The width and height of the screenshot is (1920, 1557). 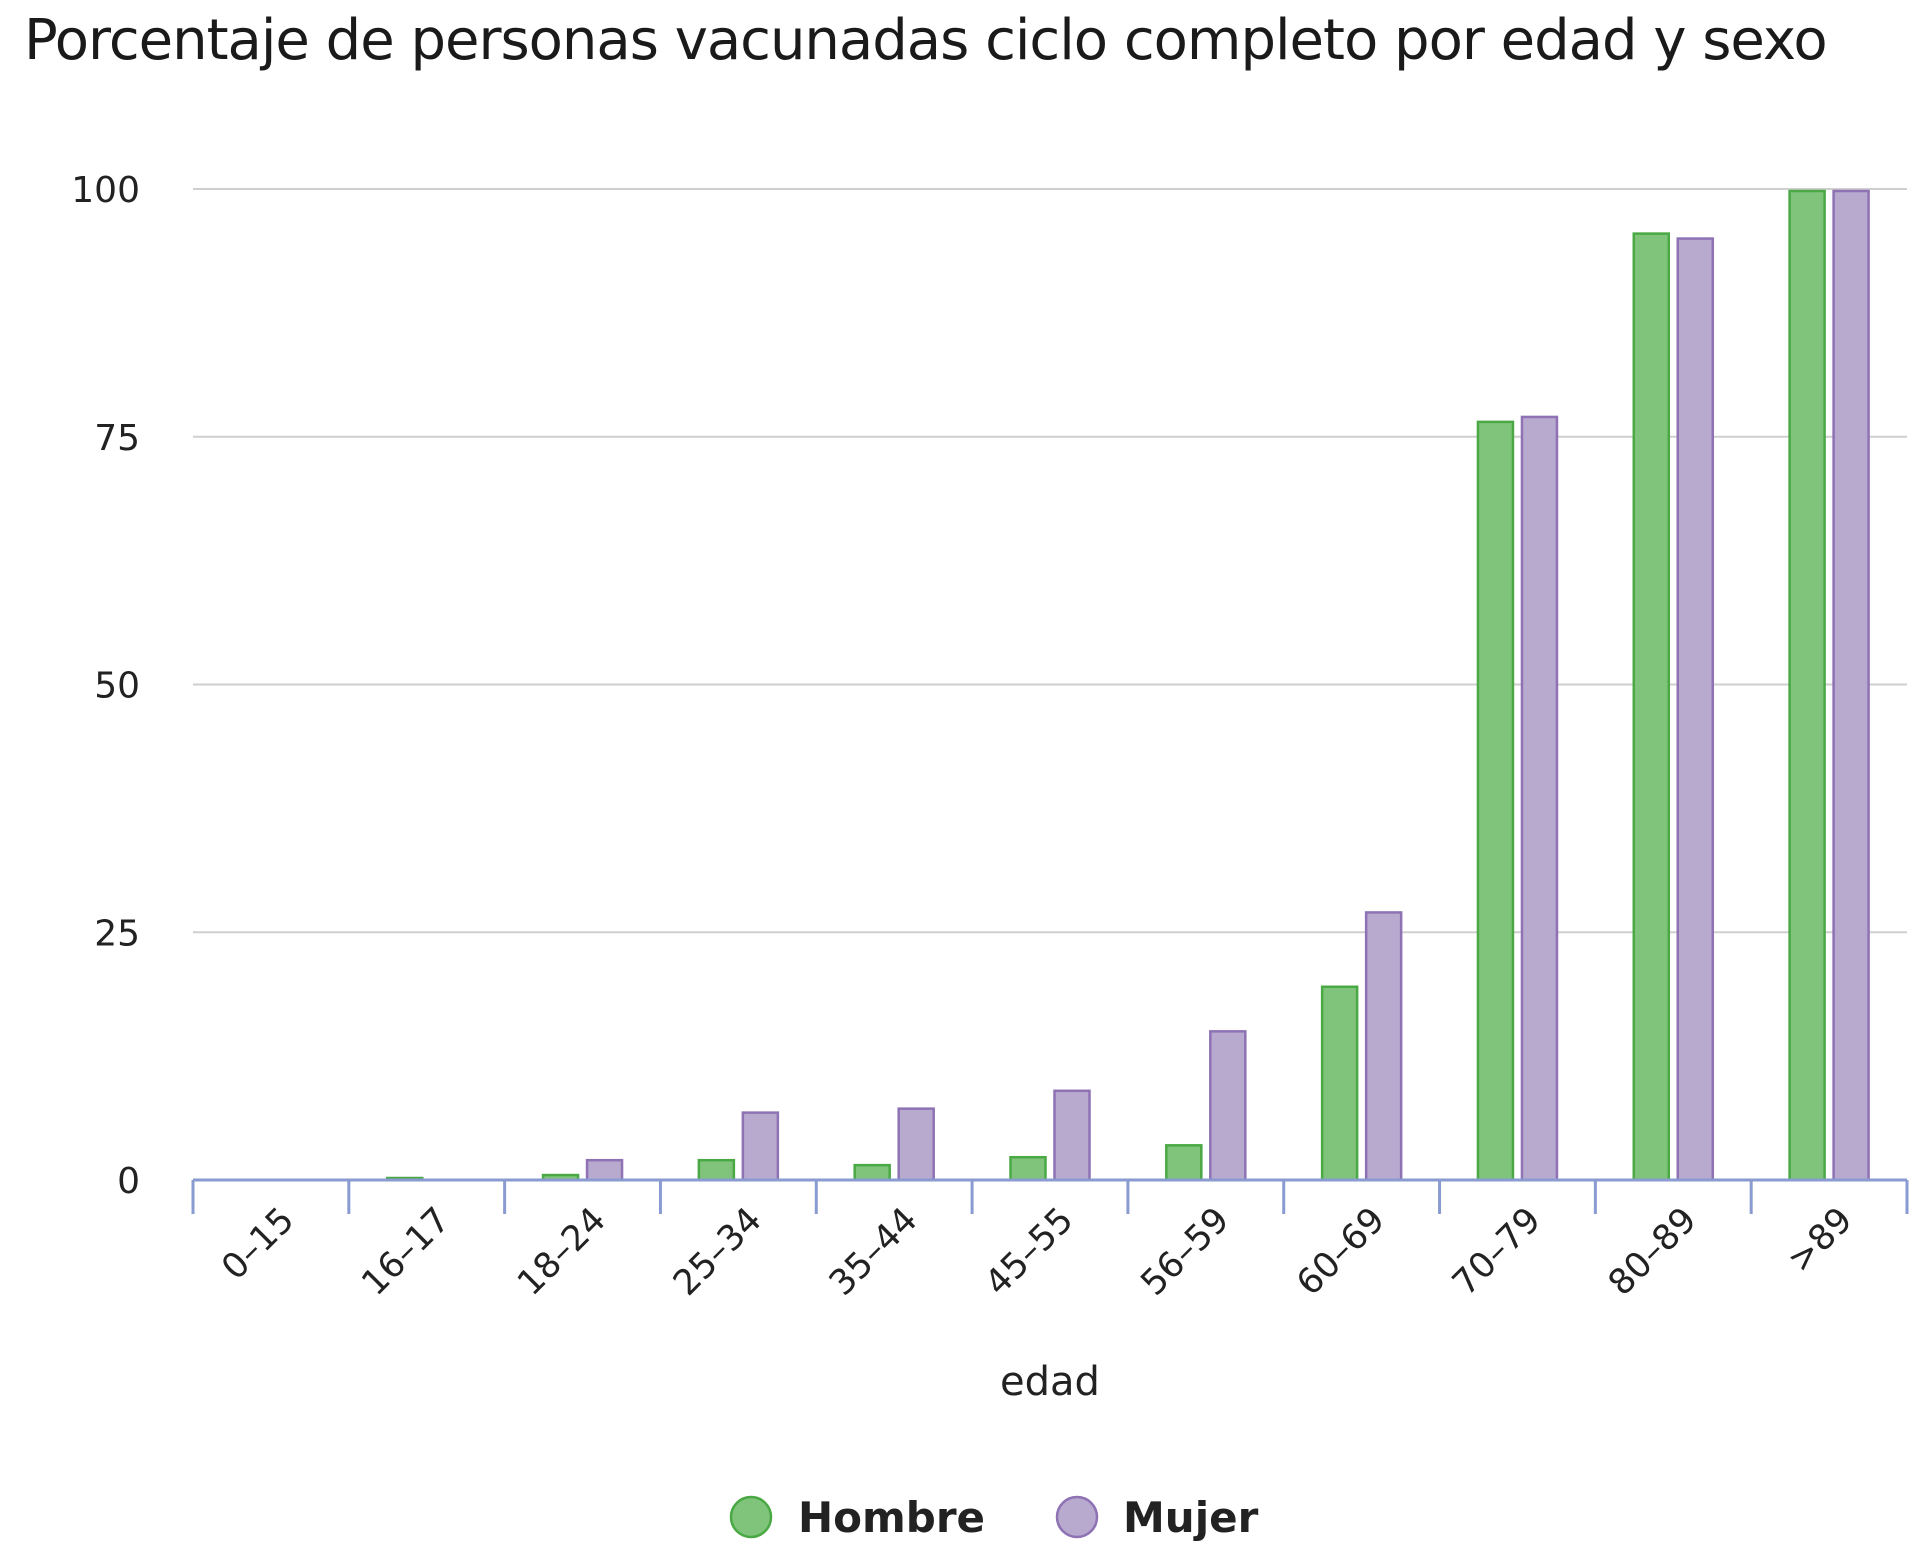 I want to click on x-tick-label: 45–55, so click(x=1030, y=1252).